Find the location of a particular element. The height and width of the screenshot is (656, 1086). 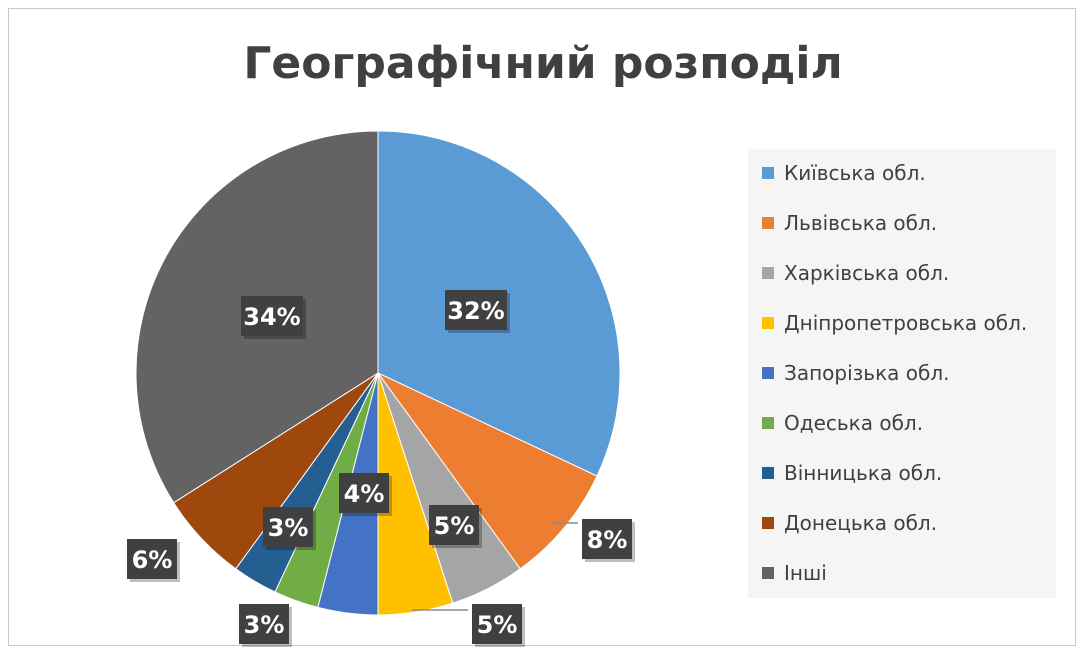

legend-item: Харківська обл. is located at coordinates (855, 273).